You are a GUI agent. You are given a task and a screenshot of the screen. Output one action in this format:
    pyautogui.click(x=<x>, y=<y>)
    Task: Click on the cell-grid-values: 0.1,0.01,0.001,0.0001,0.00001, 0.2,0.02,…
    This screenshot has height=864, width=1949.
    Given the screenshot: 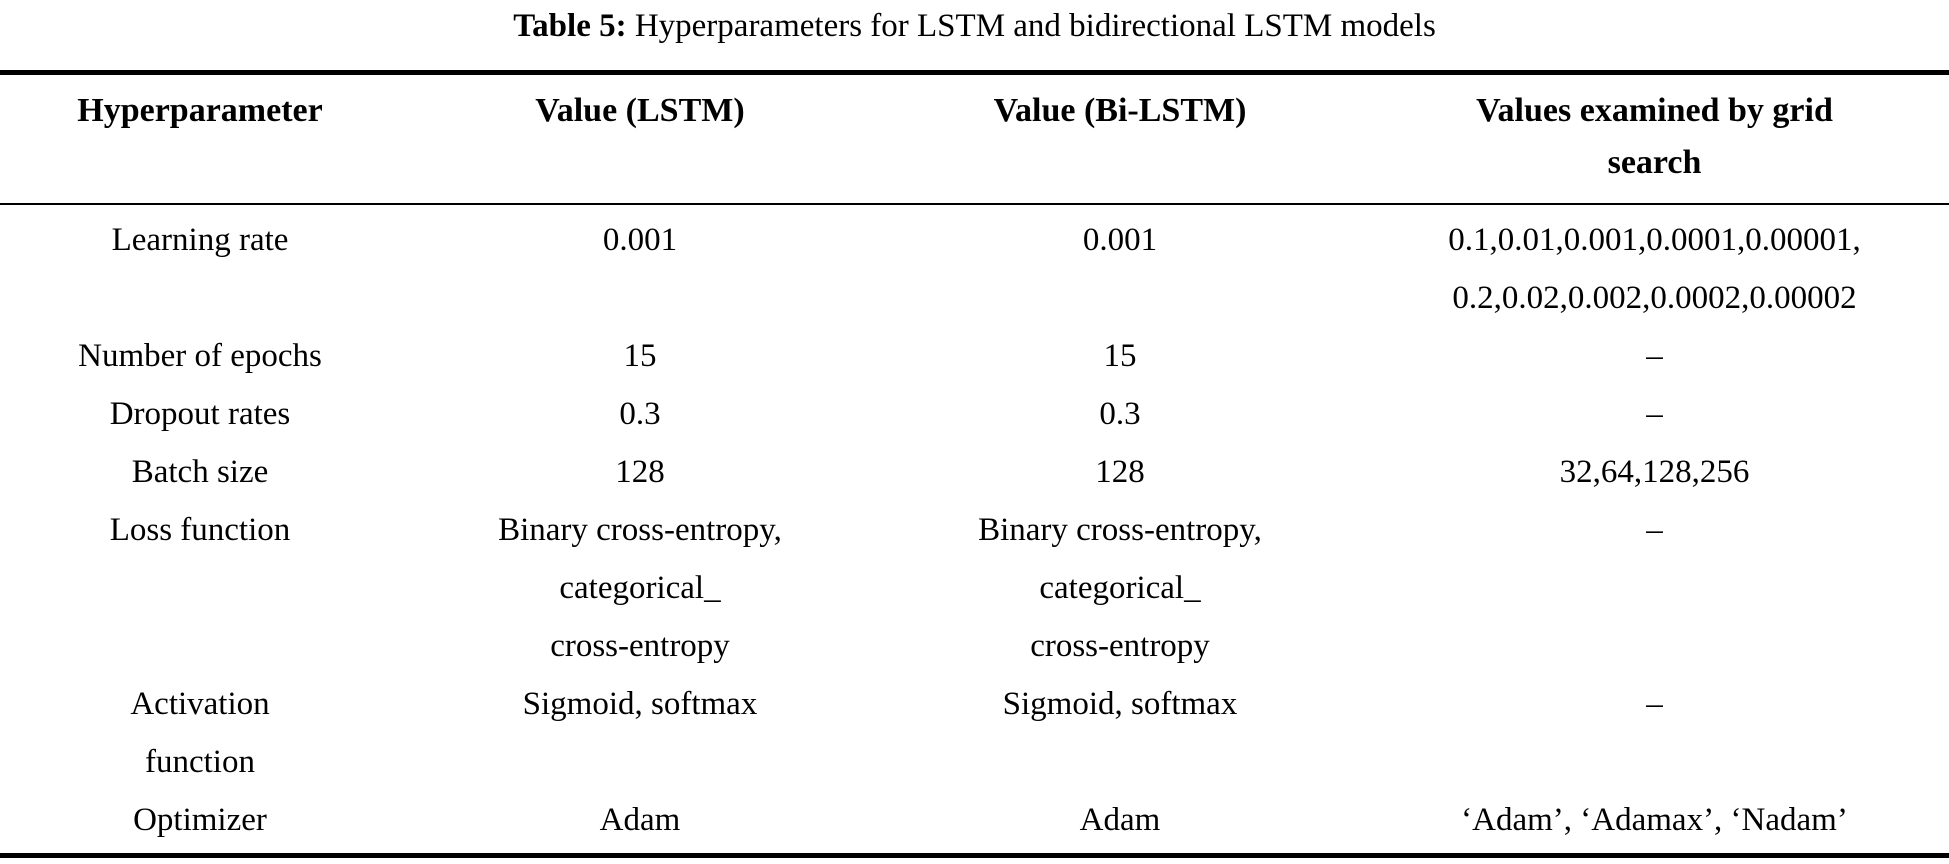 What is the action you would take?
    pyautogui.click(x=1654, y=269)
    